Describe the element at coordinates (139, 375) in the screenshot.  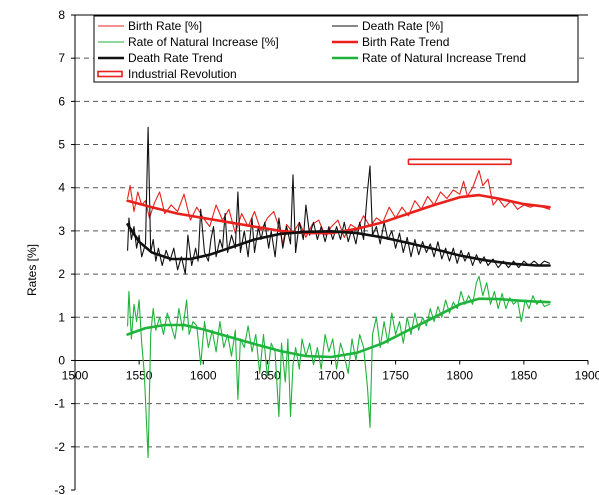
I see `x-tick-label: 1550` at that location.